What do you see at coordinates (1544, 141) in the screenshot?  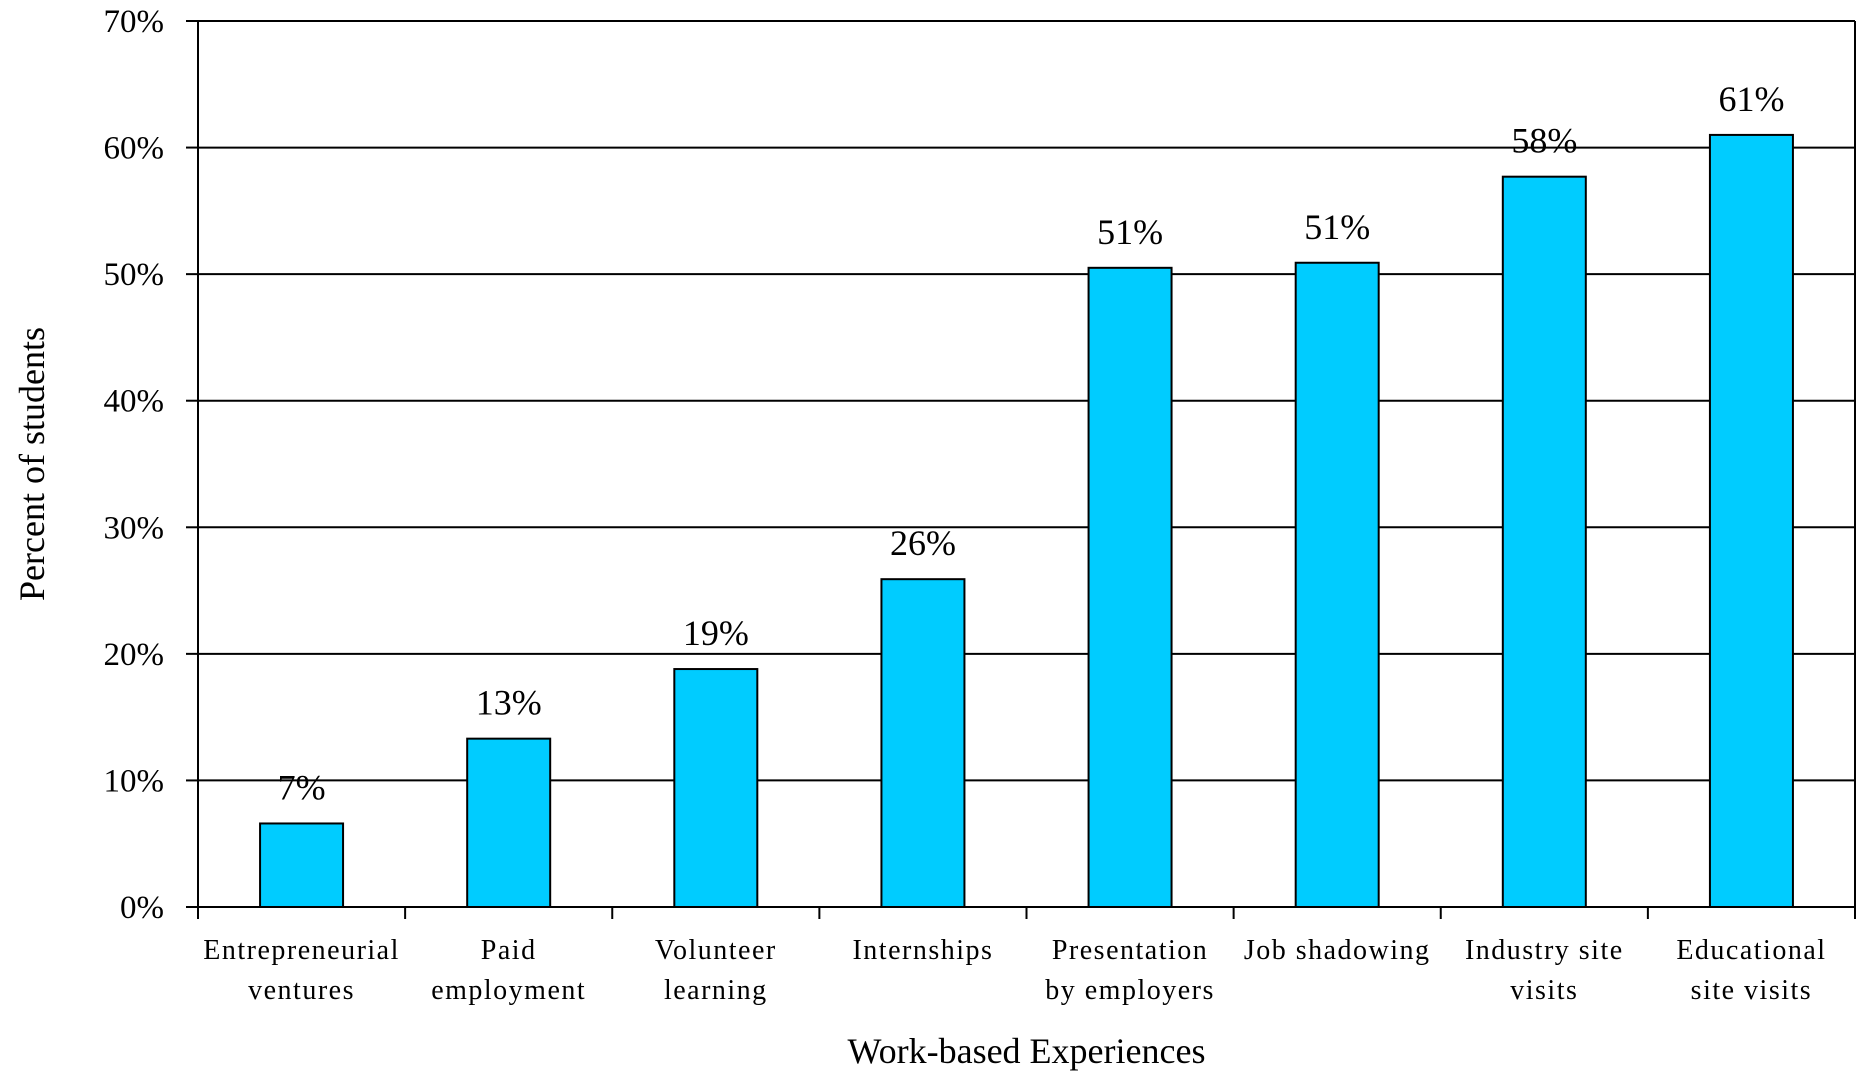 I see `data-label: 58%` at bounding box center [1544, 141].